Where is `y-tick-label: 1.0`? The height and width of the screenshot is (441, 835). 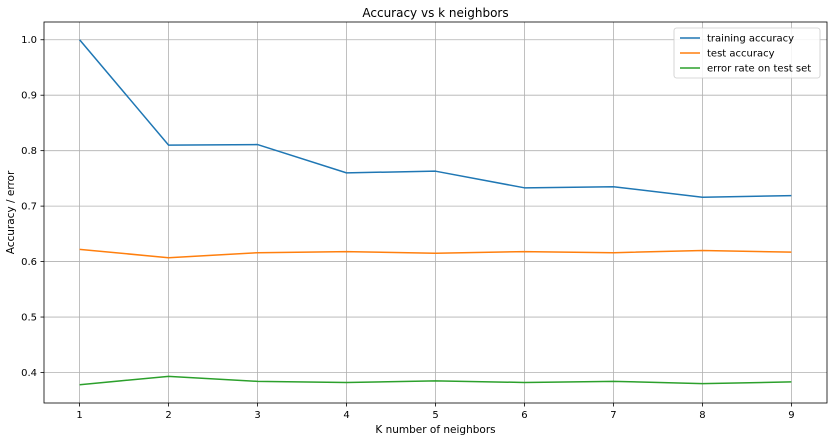 y-tick-label: 1.0 is located at coordinates (29, 40).